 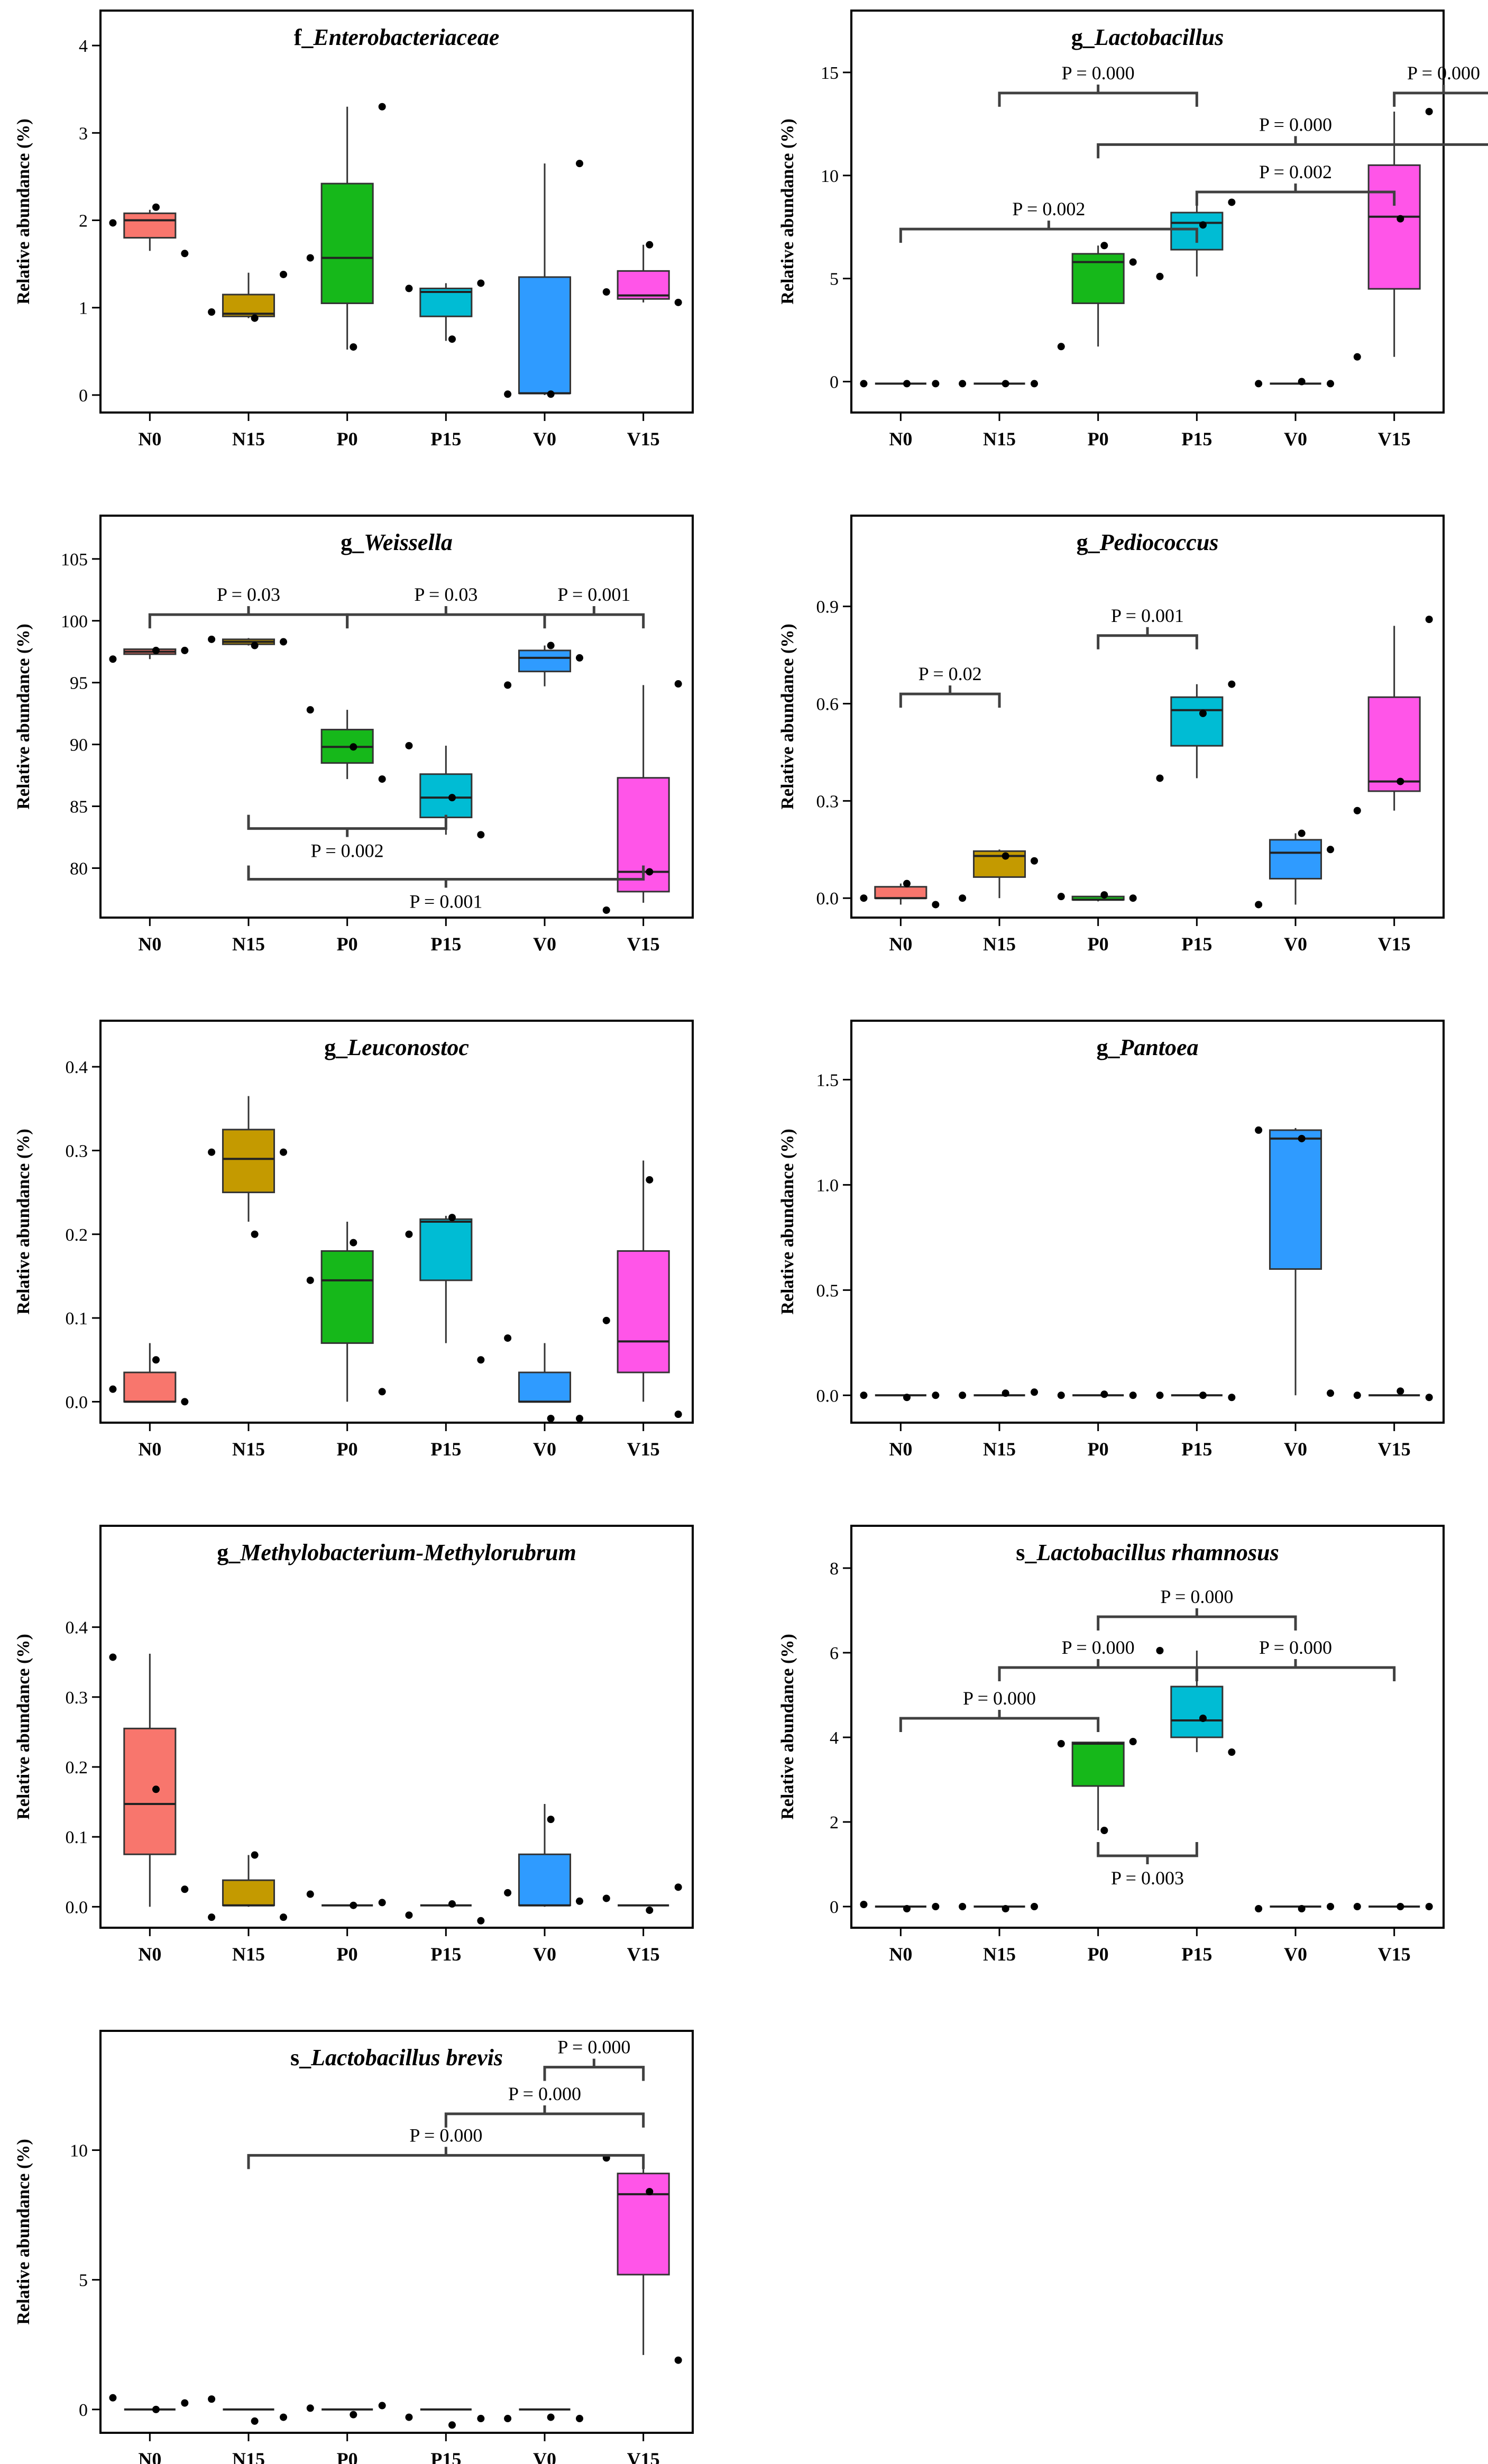 What do you see at coordinates (834, 1653) in the screenshot?
I see `y-tick-label: 6` at bounding box center [834, 1653].